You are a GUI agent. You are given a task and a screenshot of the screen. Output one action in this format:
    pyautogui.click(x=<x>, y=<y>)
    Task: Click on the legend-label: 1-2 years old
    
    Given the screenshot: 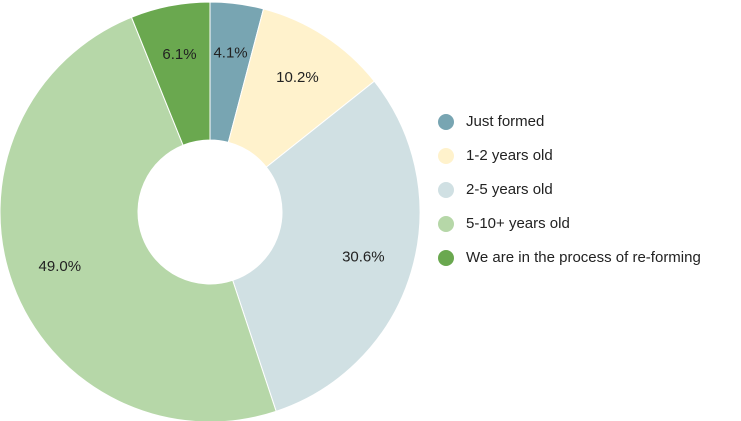 What is the action you would take?
    pyautogui.click(x=509, y=155)
    